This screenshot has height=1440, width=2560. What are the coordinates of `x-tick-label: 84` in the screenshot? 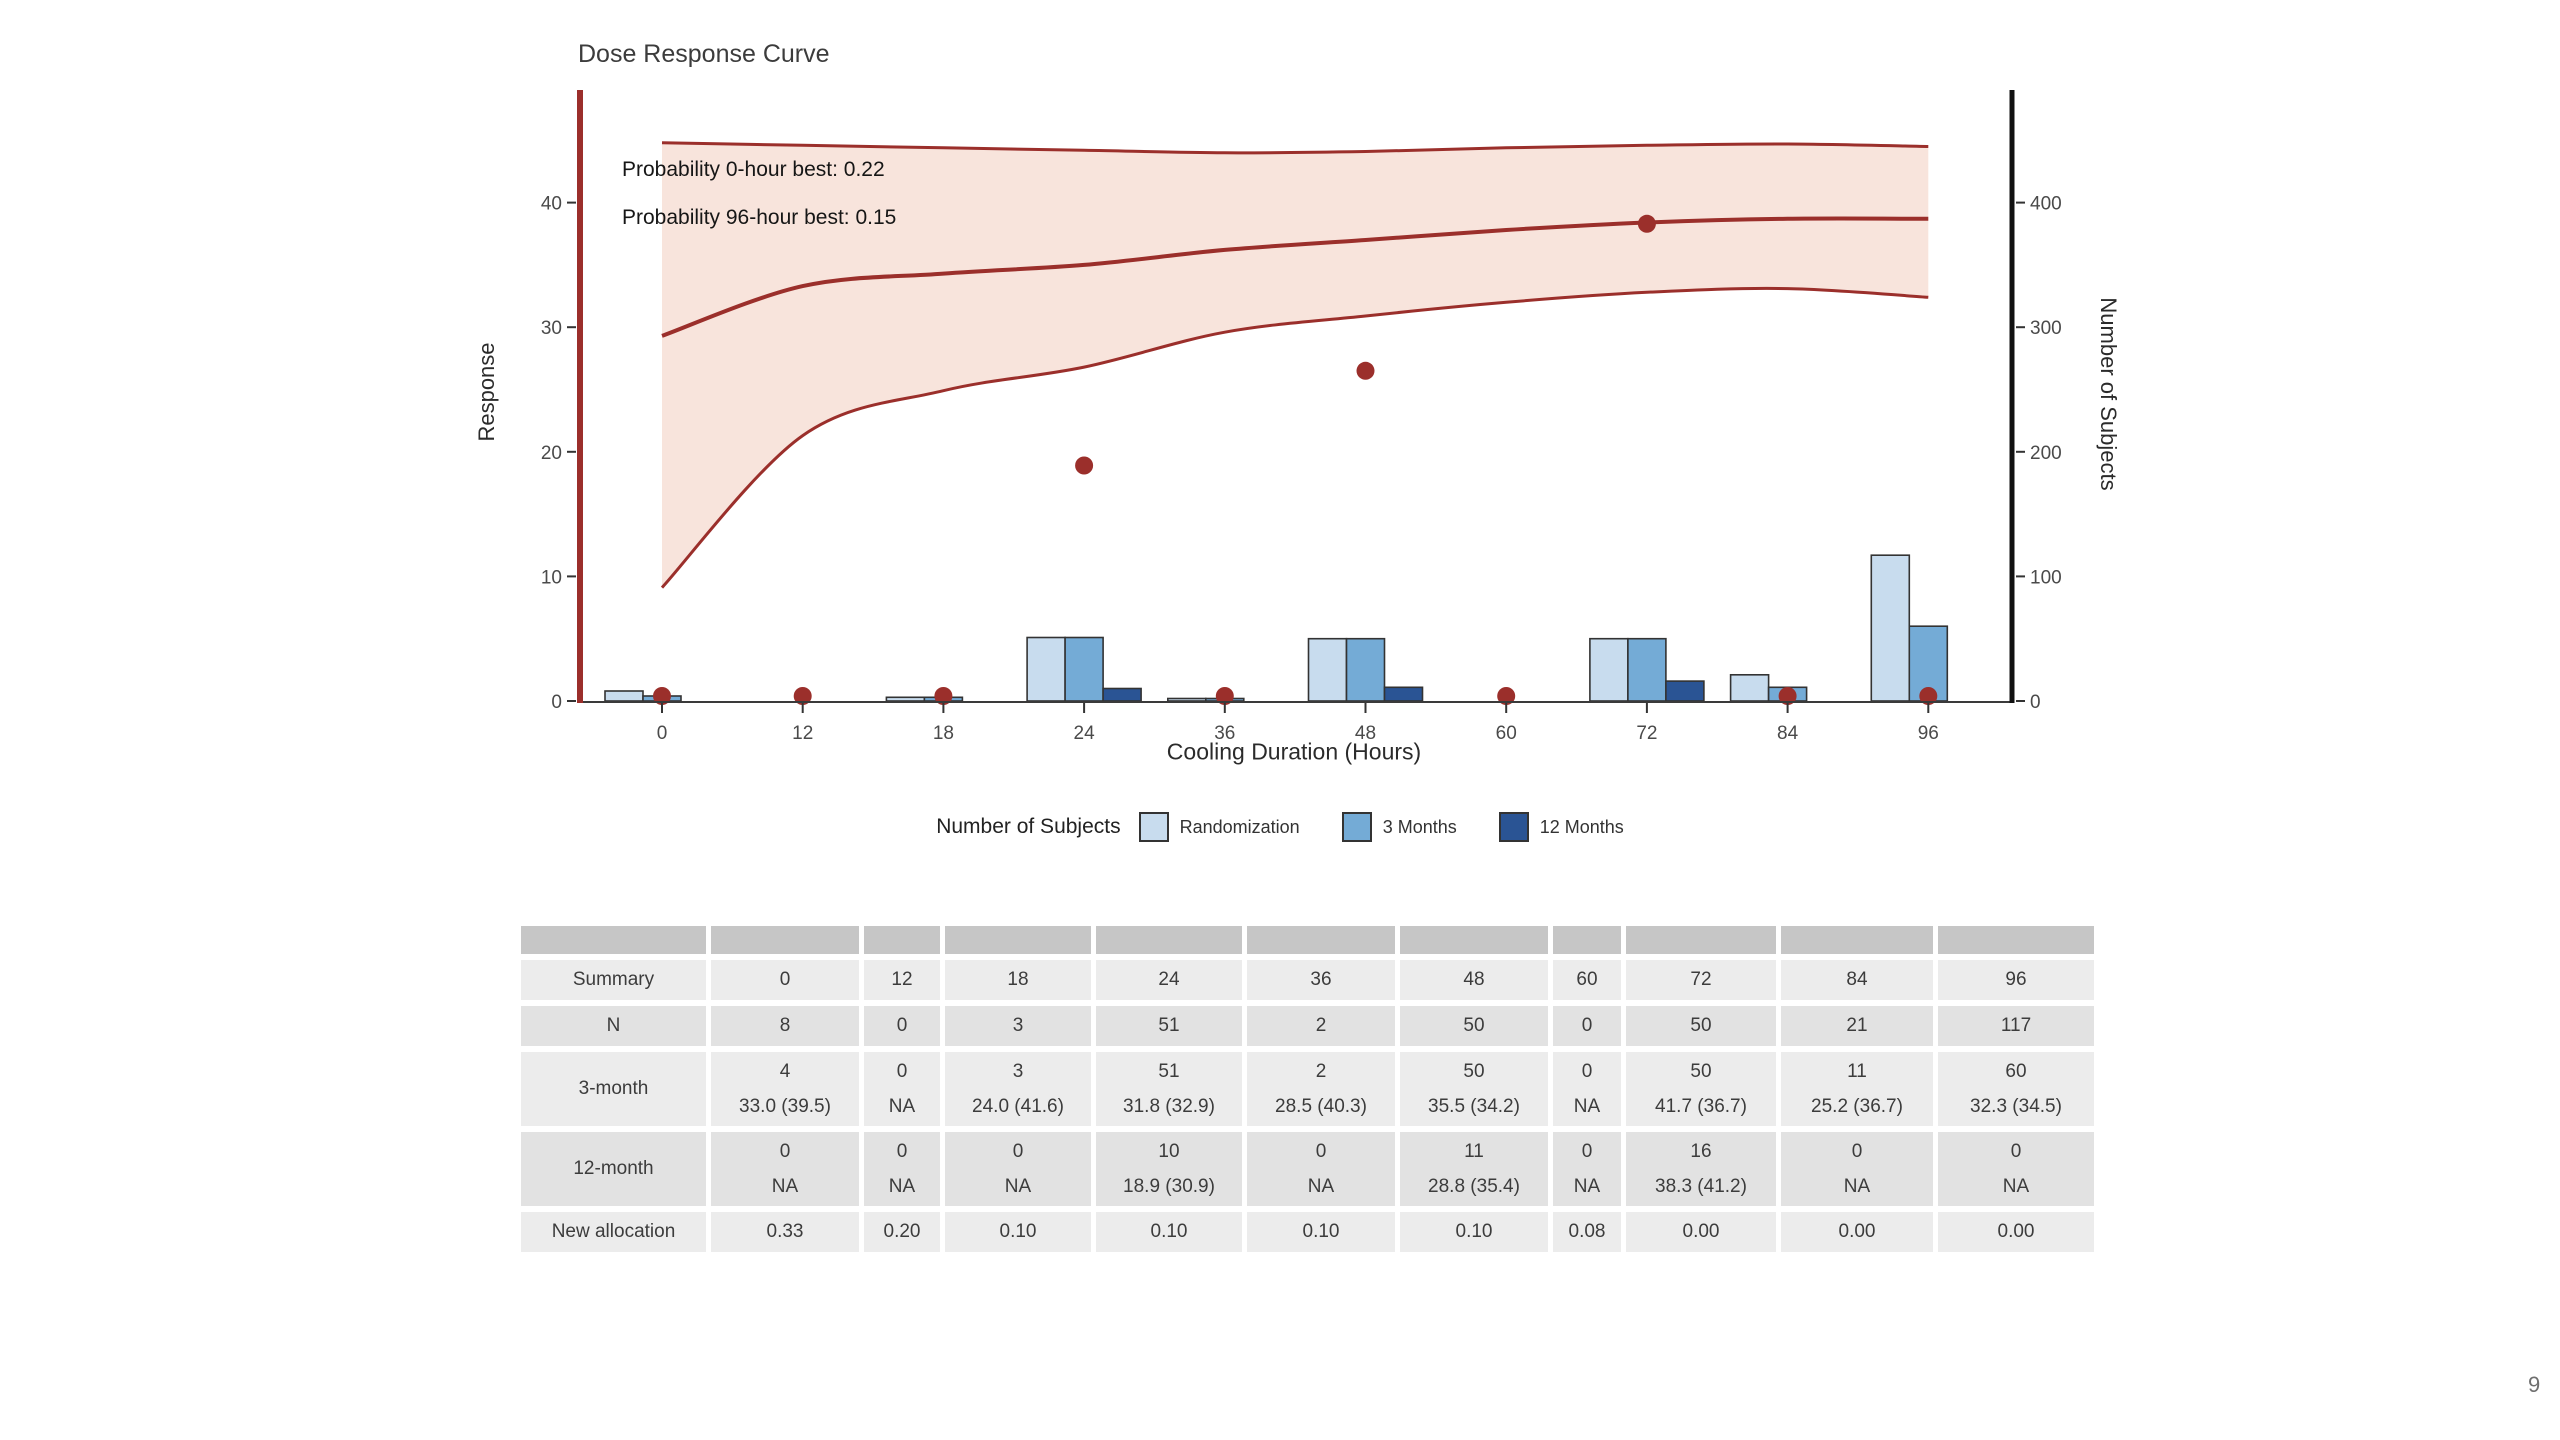 It's located at (1788, 733).